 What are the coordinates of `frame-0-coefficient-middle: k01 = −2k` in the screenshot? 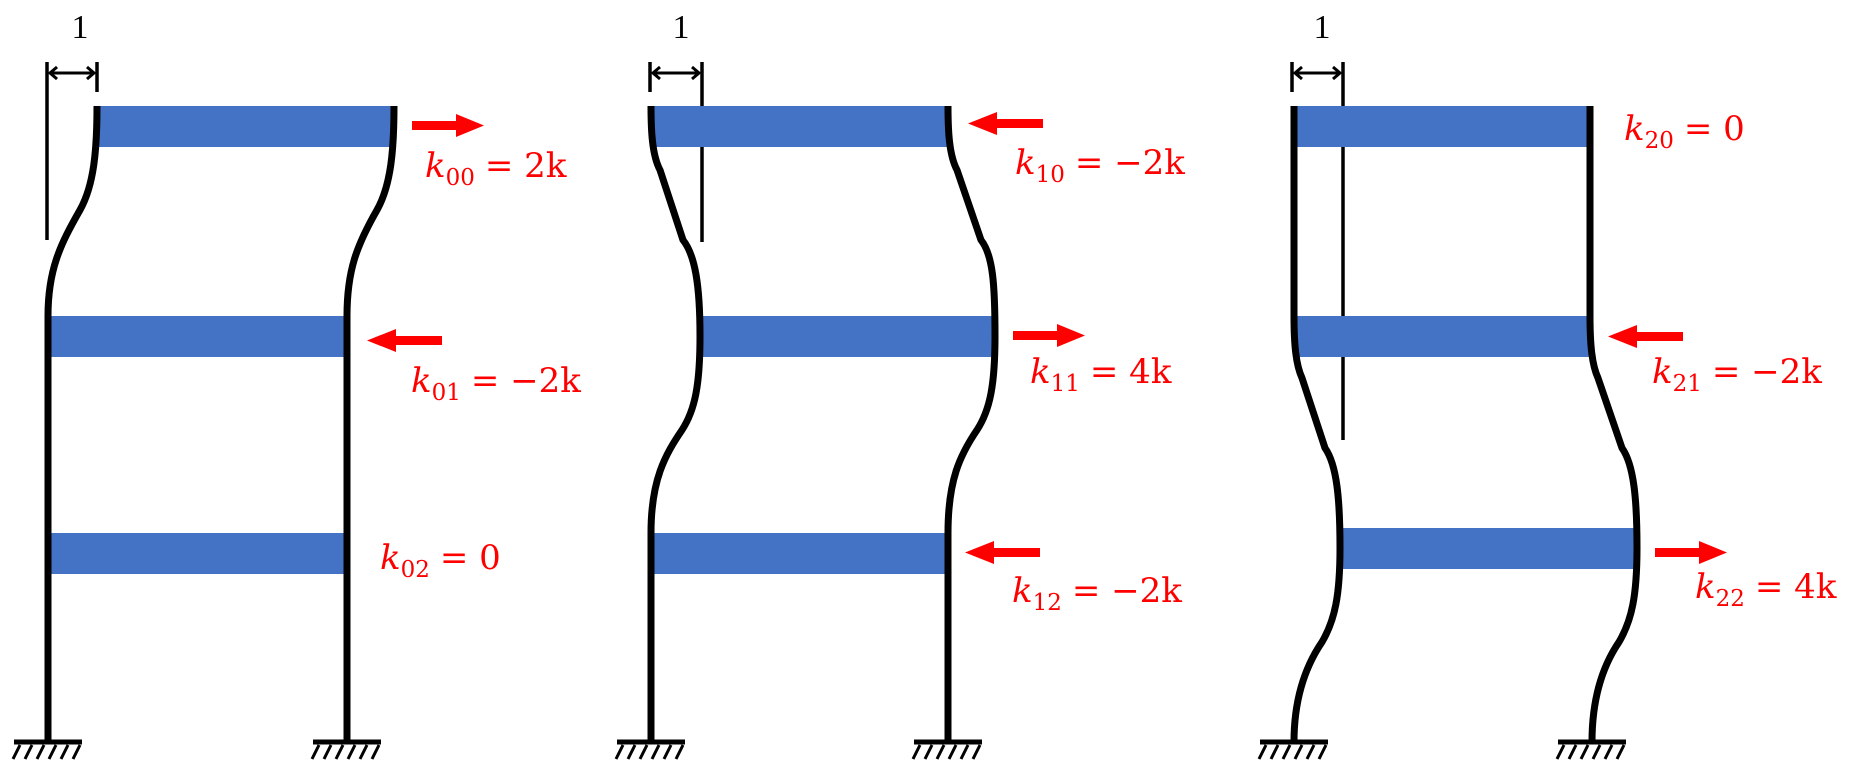 It's located at (496, 383).